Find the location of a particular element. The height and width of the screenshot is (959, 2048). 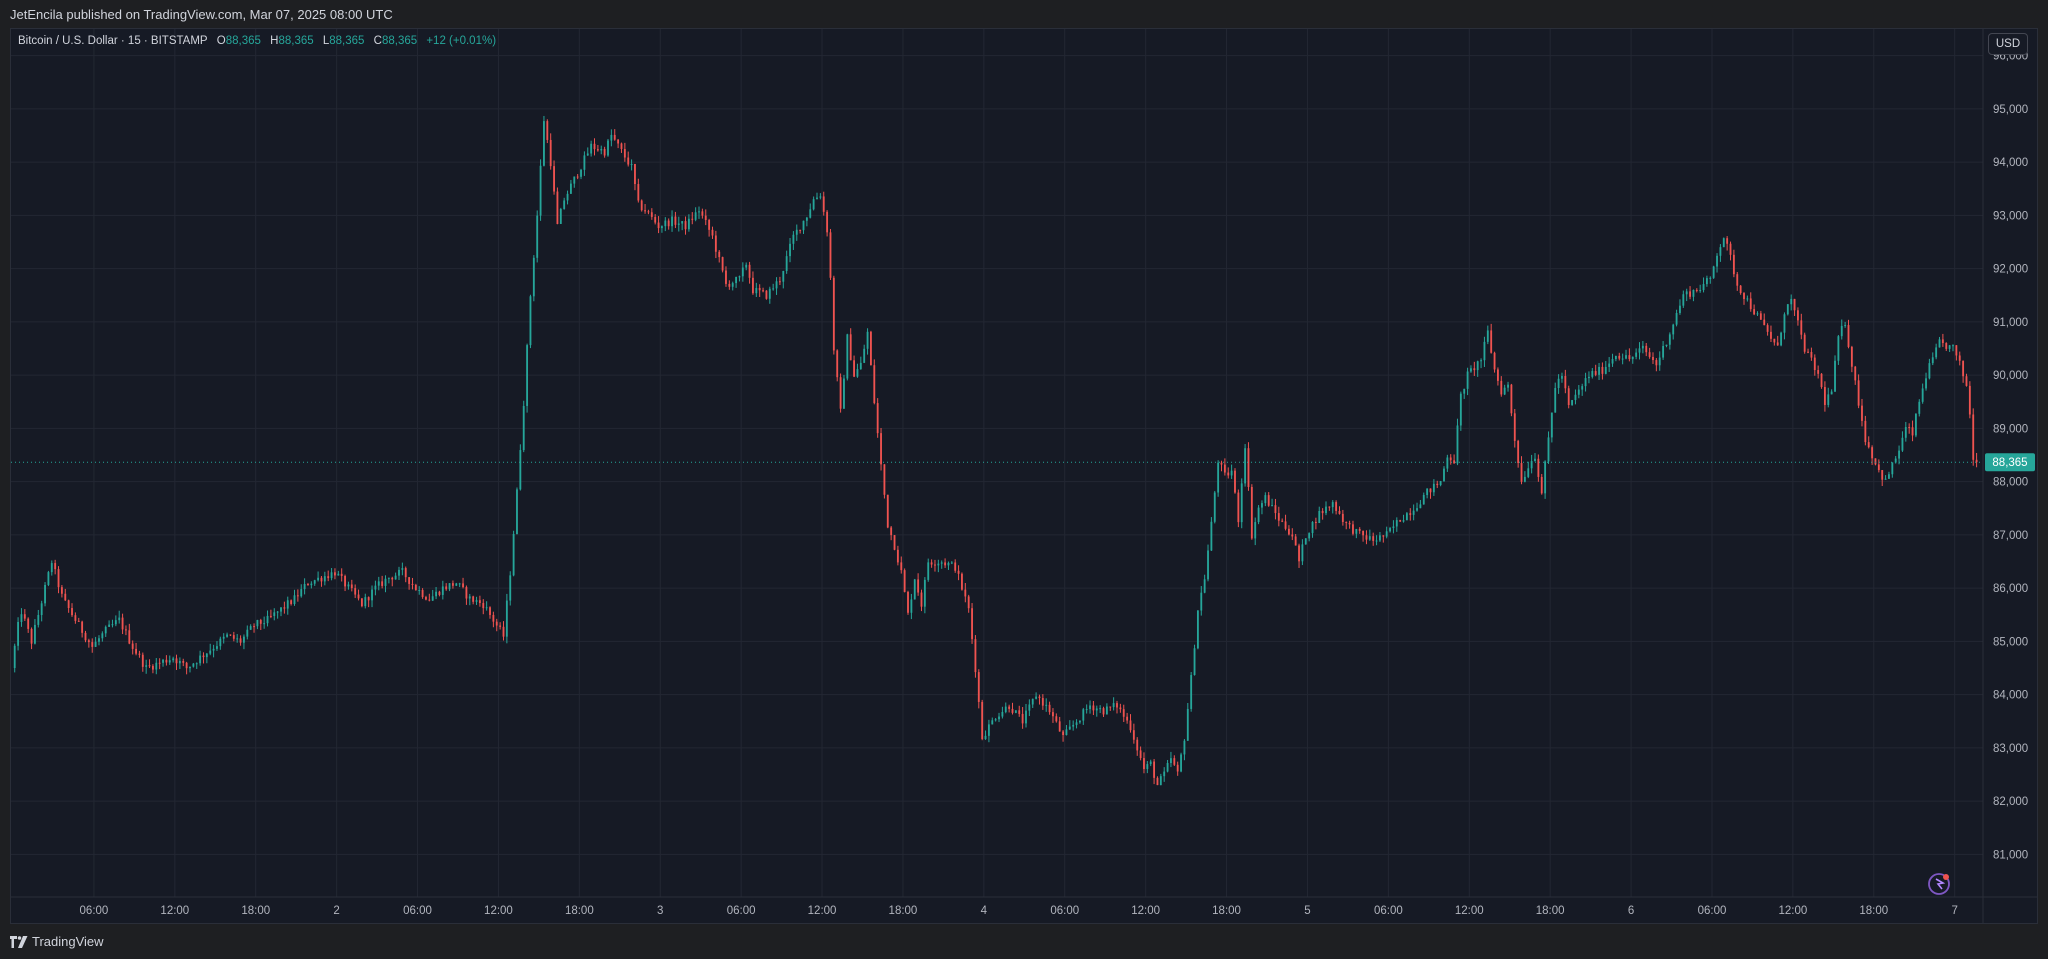

y-tick-label: 94,000 is located at coordinates (2010, 163).